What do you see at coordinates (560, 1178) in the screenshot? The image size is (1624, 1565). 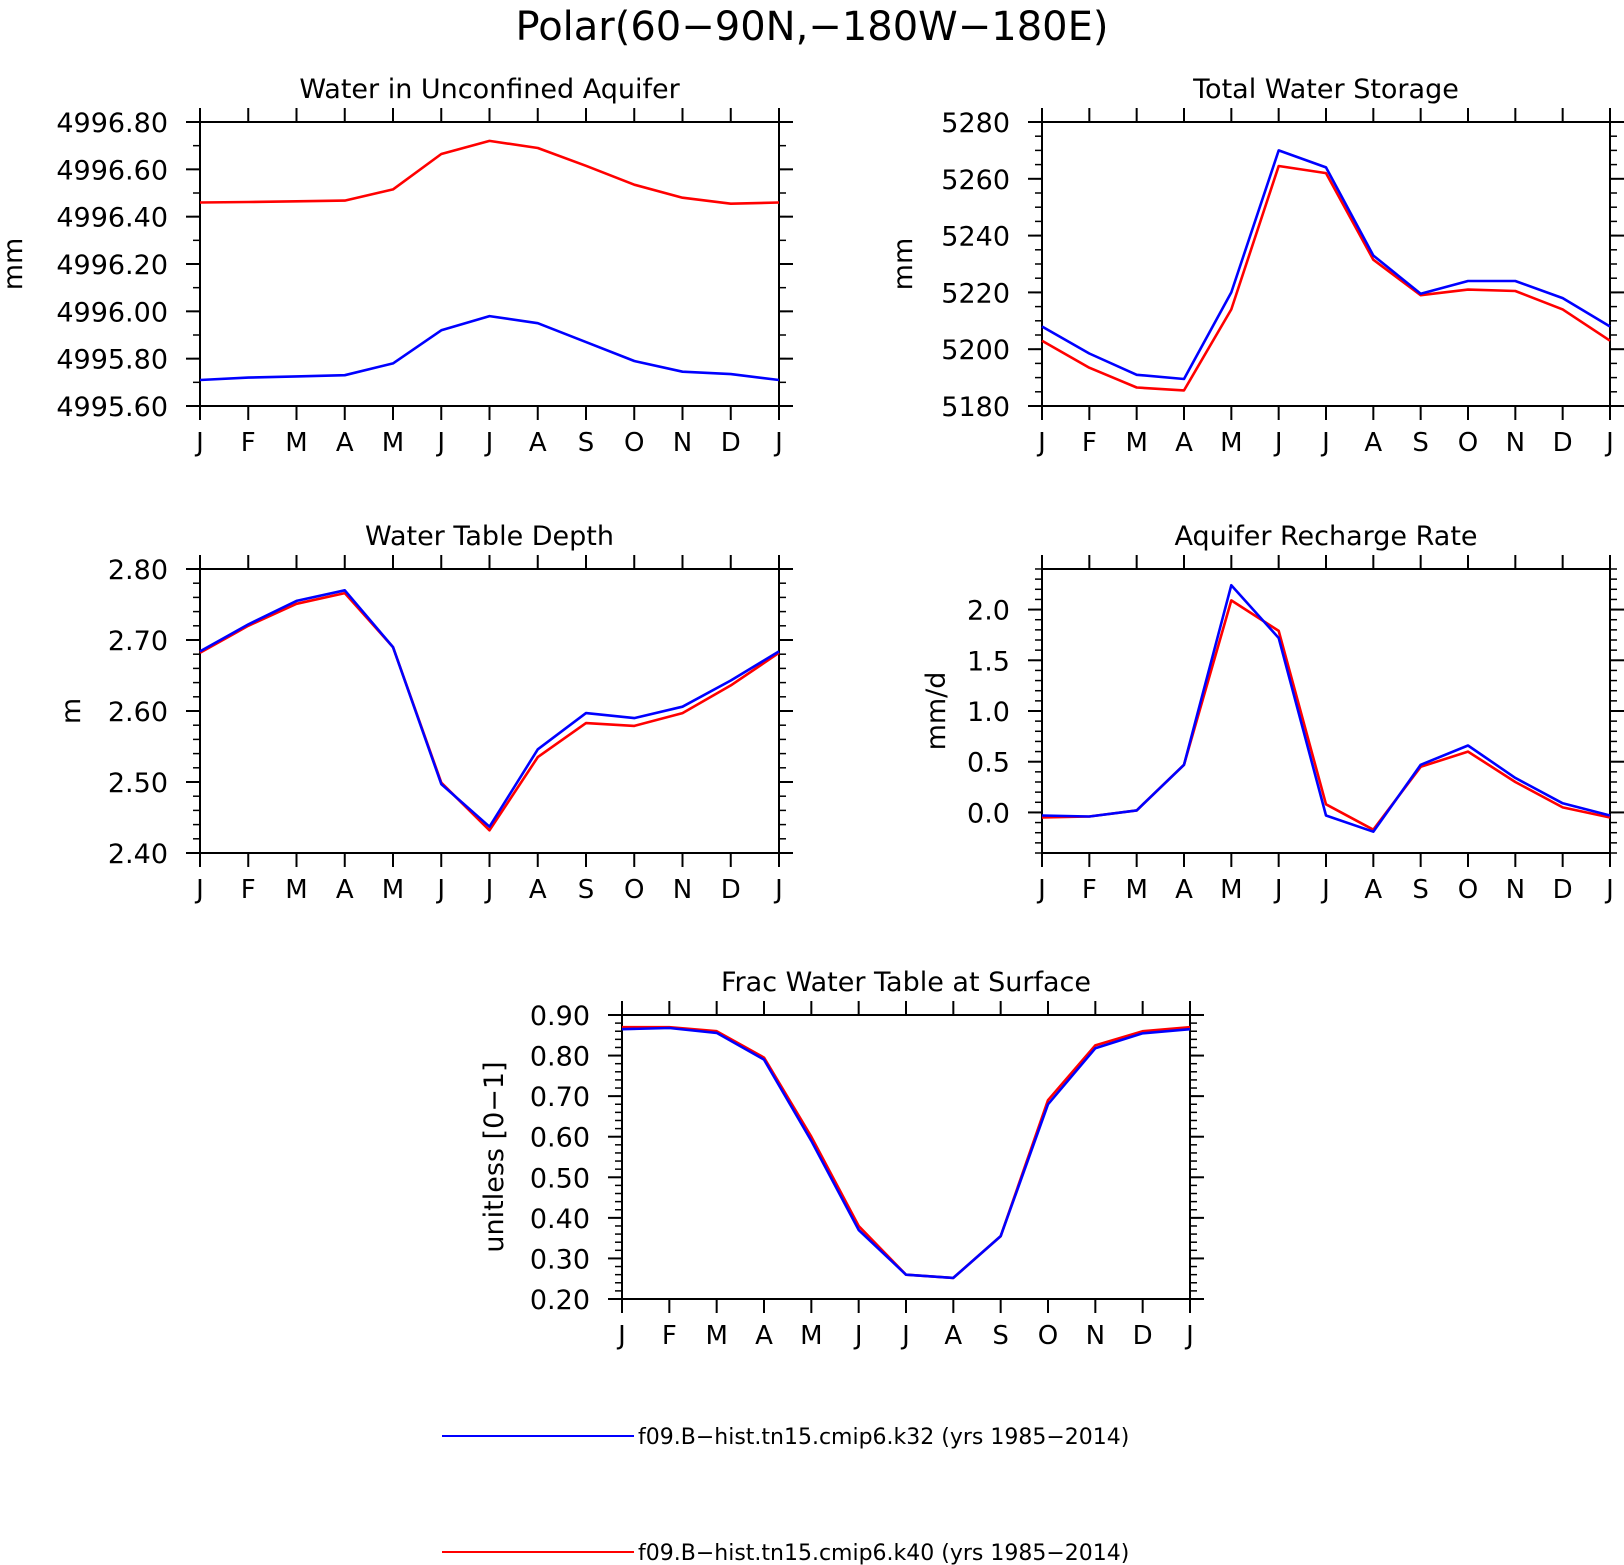 I see `y-tick-label: 0.50` at bounding box center [560, 1178].